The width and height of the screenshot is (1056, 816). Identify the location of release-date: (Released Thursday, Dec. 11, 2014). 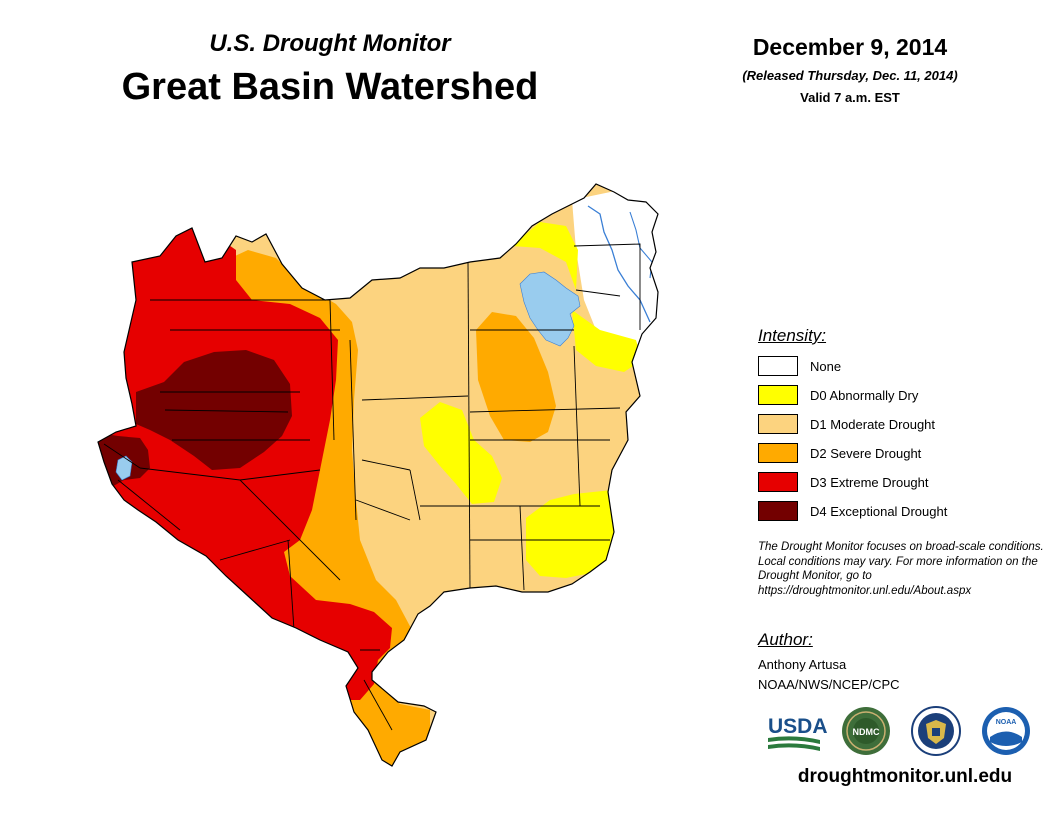
(850, 75).